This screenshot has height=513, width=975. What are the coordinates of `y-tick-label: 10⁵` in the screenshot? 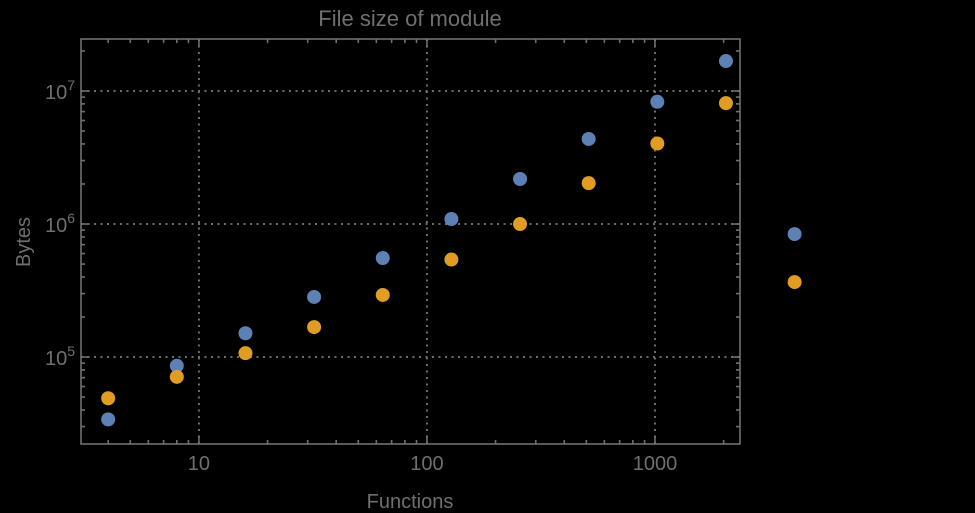 It's located at (60, 356).